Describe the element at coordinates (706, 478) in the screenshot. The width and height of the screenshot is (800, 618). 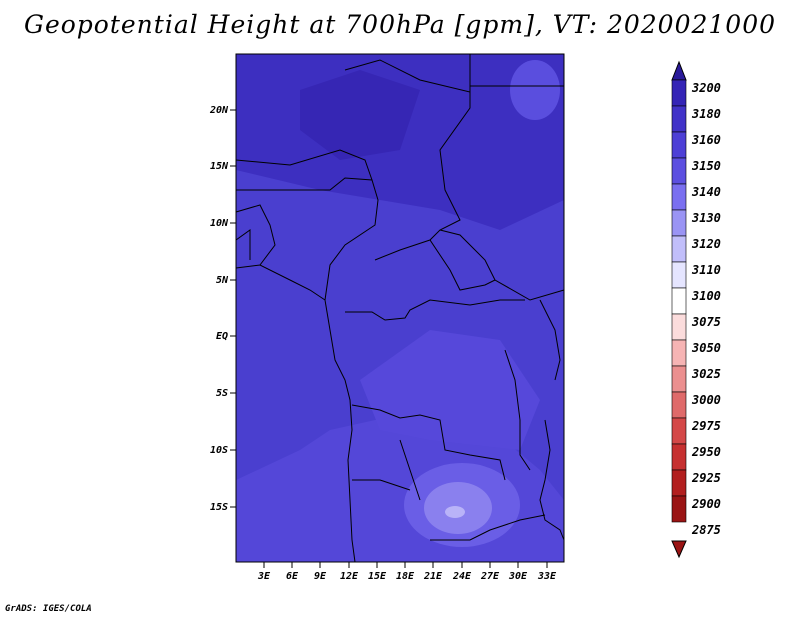
I see `colorbar-label: 2925` at that location.